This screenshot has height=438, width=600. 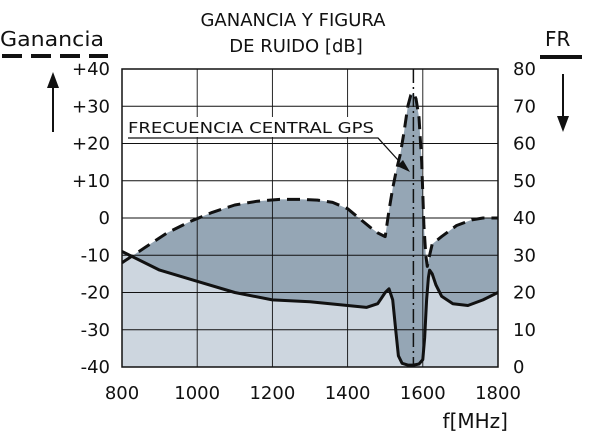 What do you see at coordinates (524, 106) in the screenshot?
I see `right-axis-tick-label: 70` at bounding box center [524, 106].